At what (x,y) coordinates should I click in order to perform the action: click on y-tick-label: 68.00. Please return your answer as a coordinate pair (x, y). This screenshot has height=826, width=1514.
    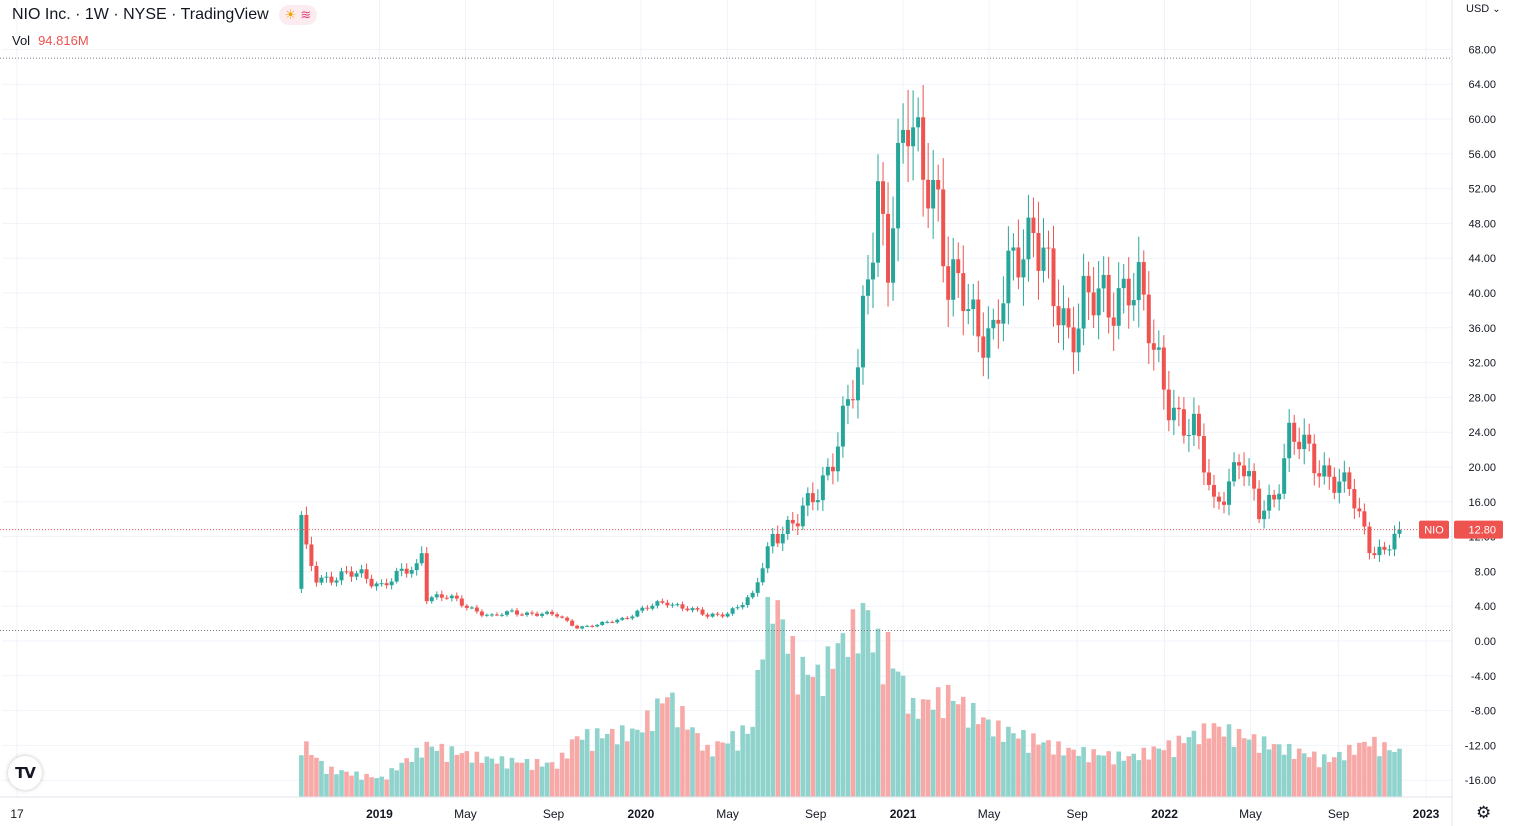
    Looking at the image, I should click on (1482, 50).